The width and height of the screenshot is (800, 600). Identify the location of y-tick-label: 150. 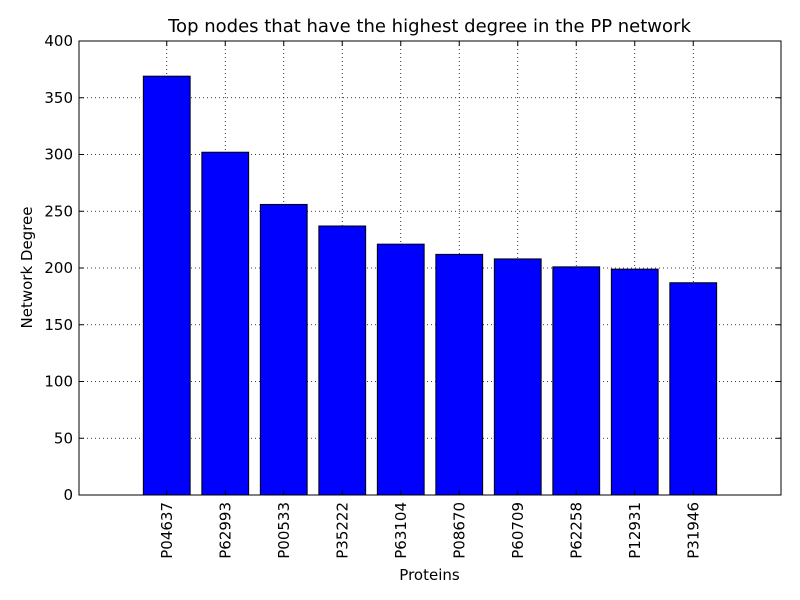
(58, 325).